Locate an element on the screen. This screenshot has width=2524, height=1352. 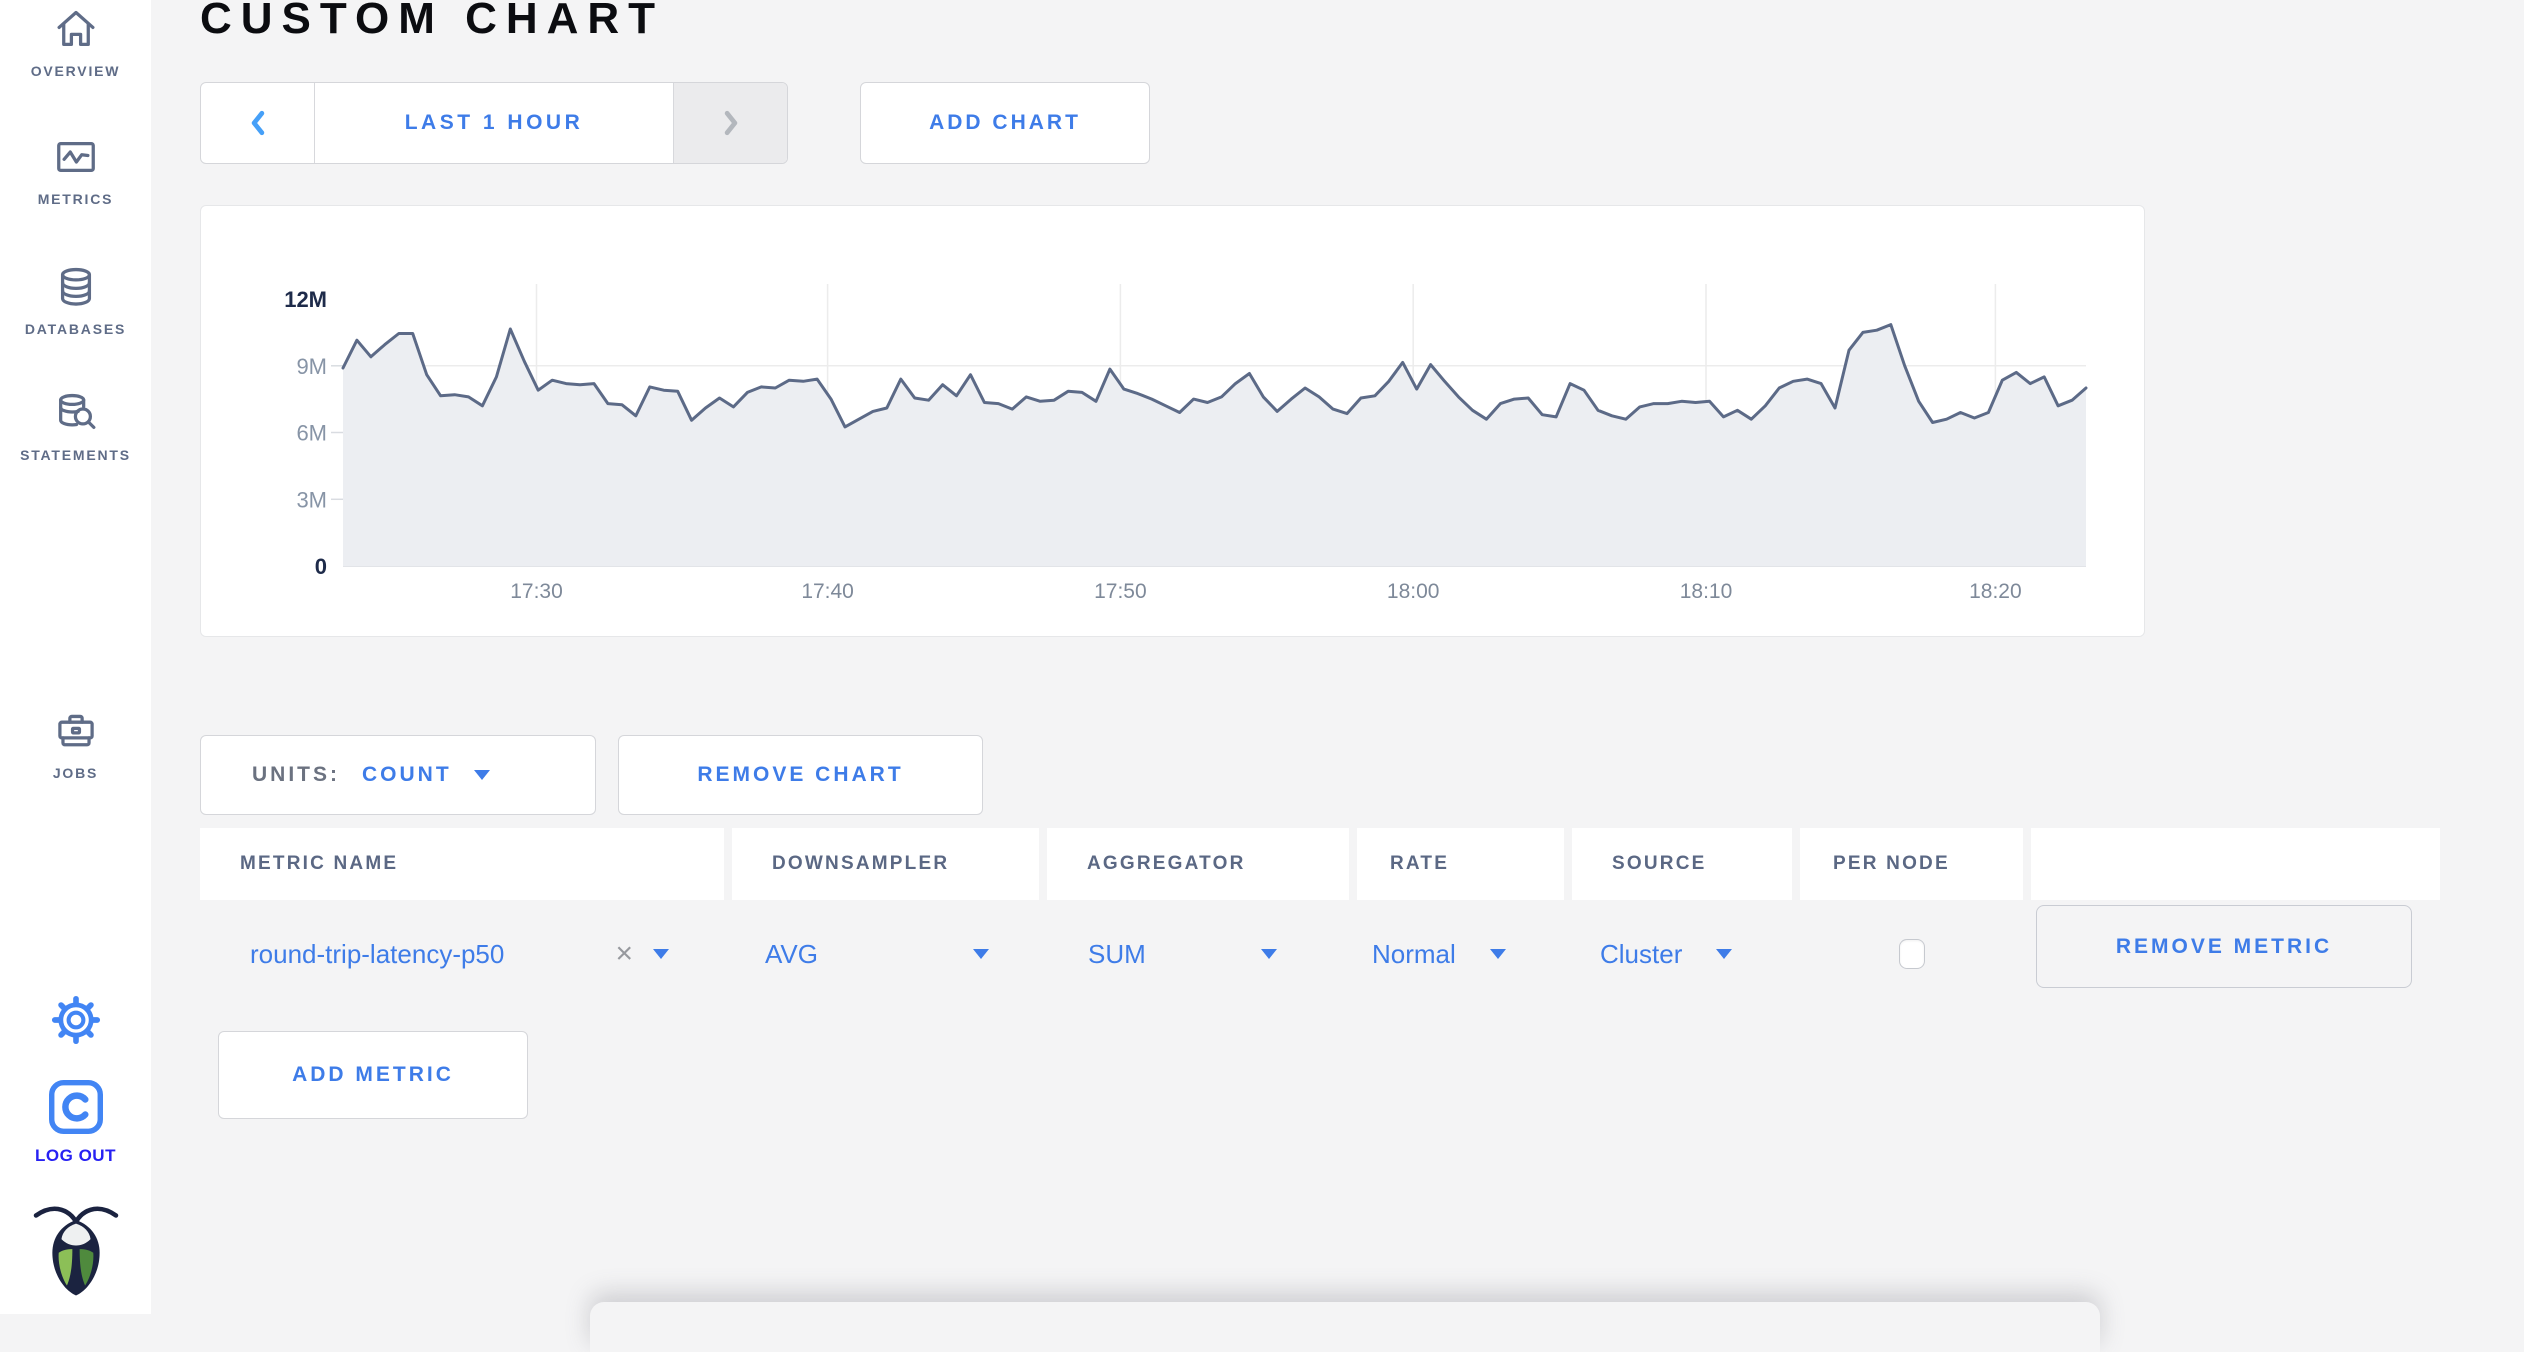
svg-text: 12M is located at coordinates (305, 299).